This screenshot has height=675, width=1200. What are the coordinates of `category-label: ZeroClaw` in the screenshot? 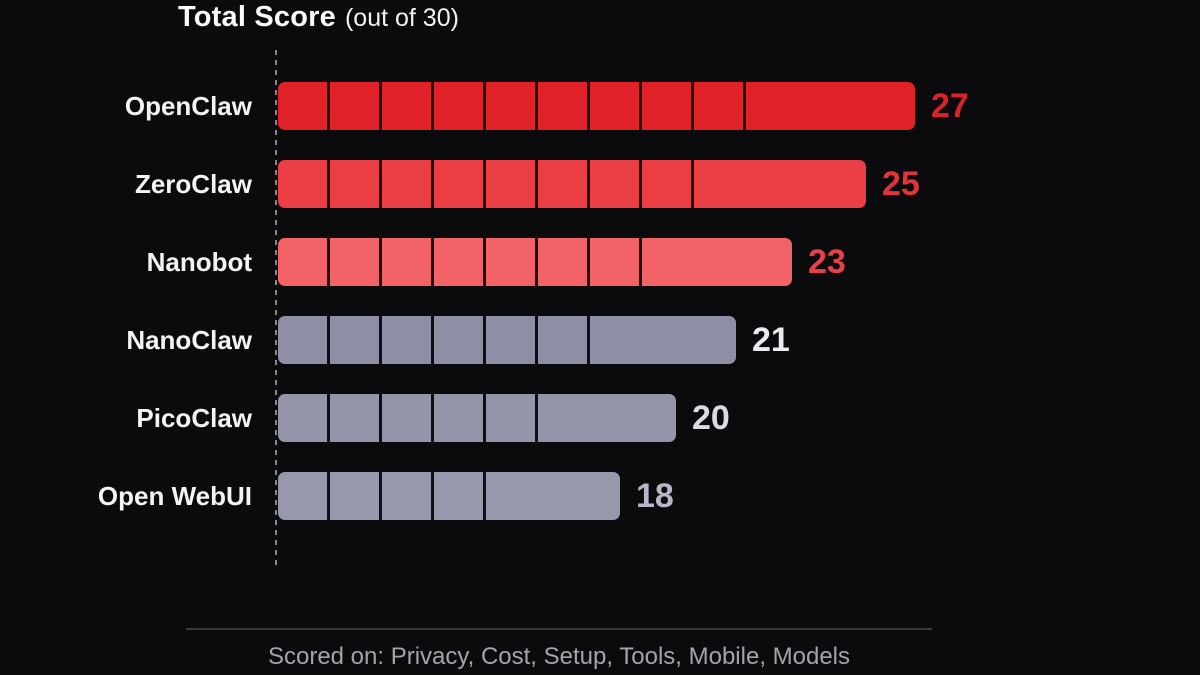 It's located at (193, 183).